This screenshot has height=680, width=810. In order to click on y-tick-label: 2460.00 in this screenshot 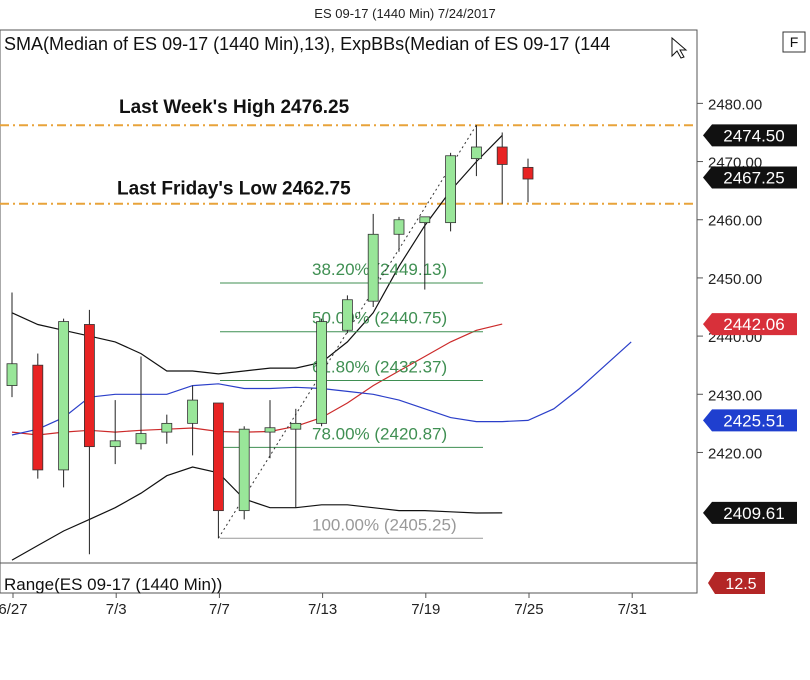, I will do `click(735, 221)`.